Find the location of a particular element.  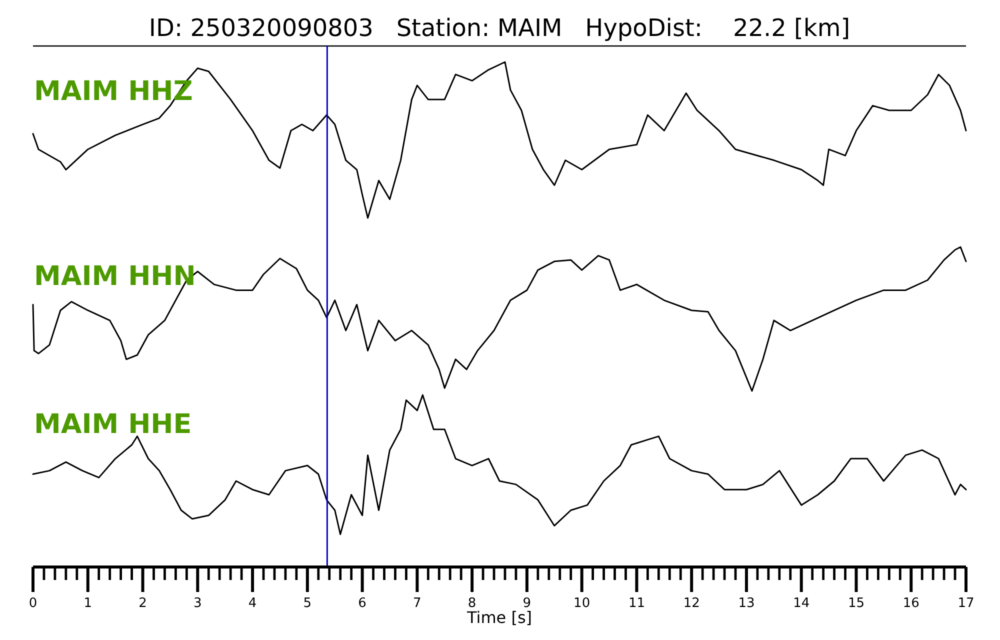

annotation: MAIM HHN is located at coordinates (115, 276).